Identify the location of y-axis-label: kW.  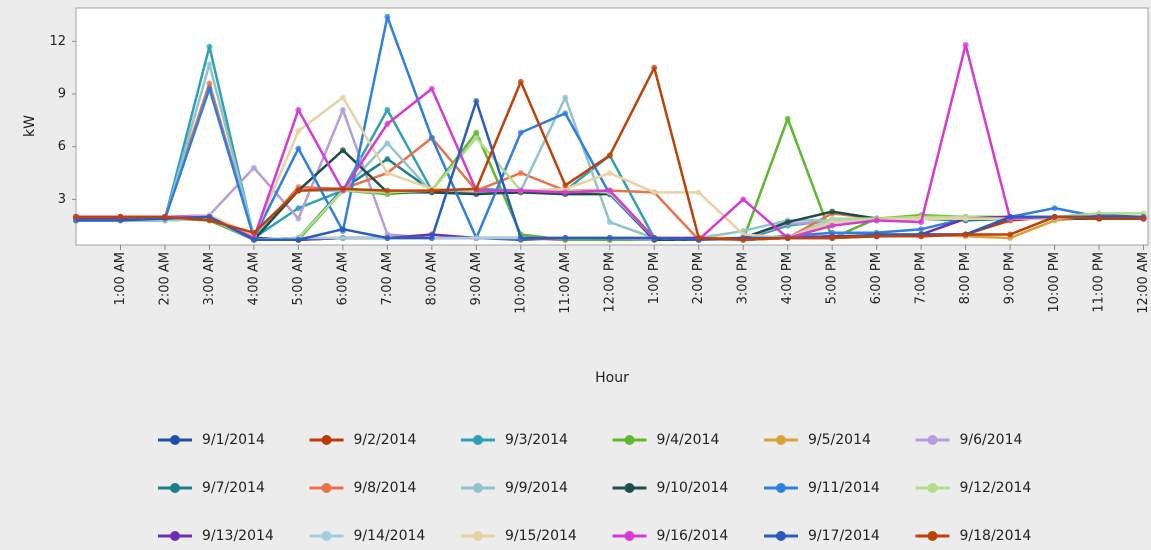
(30, 126).